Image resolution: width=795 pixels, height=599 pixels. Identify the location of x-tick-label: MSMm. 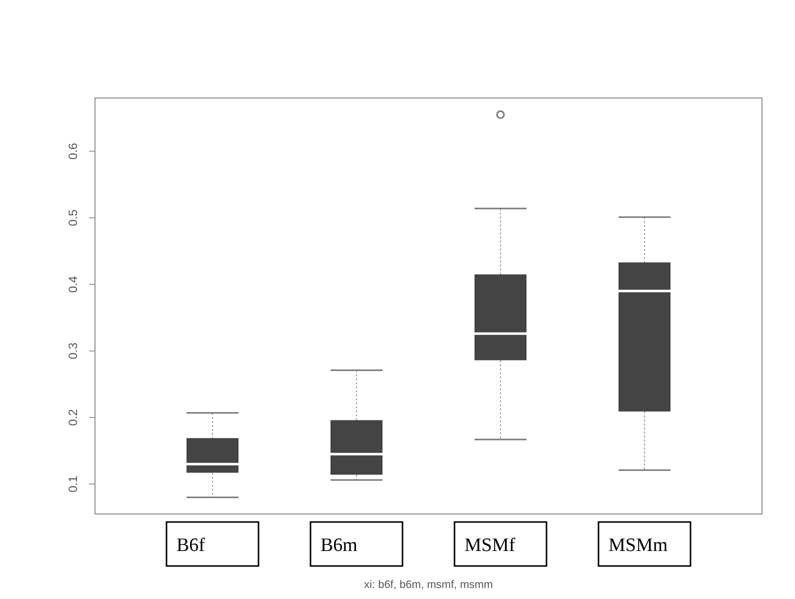
(638, 545).